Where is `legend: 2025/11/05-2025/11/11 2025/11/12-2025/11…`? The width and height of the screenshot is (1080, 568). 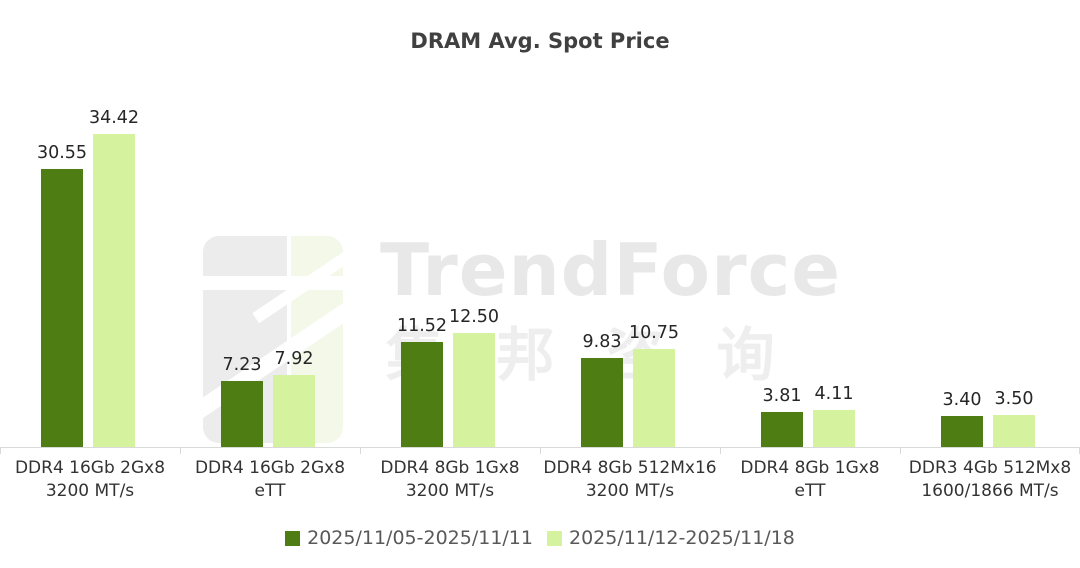 legend: 2025/11/05-2025/11/11 2025/11/12-2025/11… is located at coordinates (540, 538).